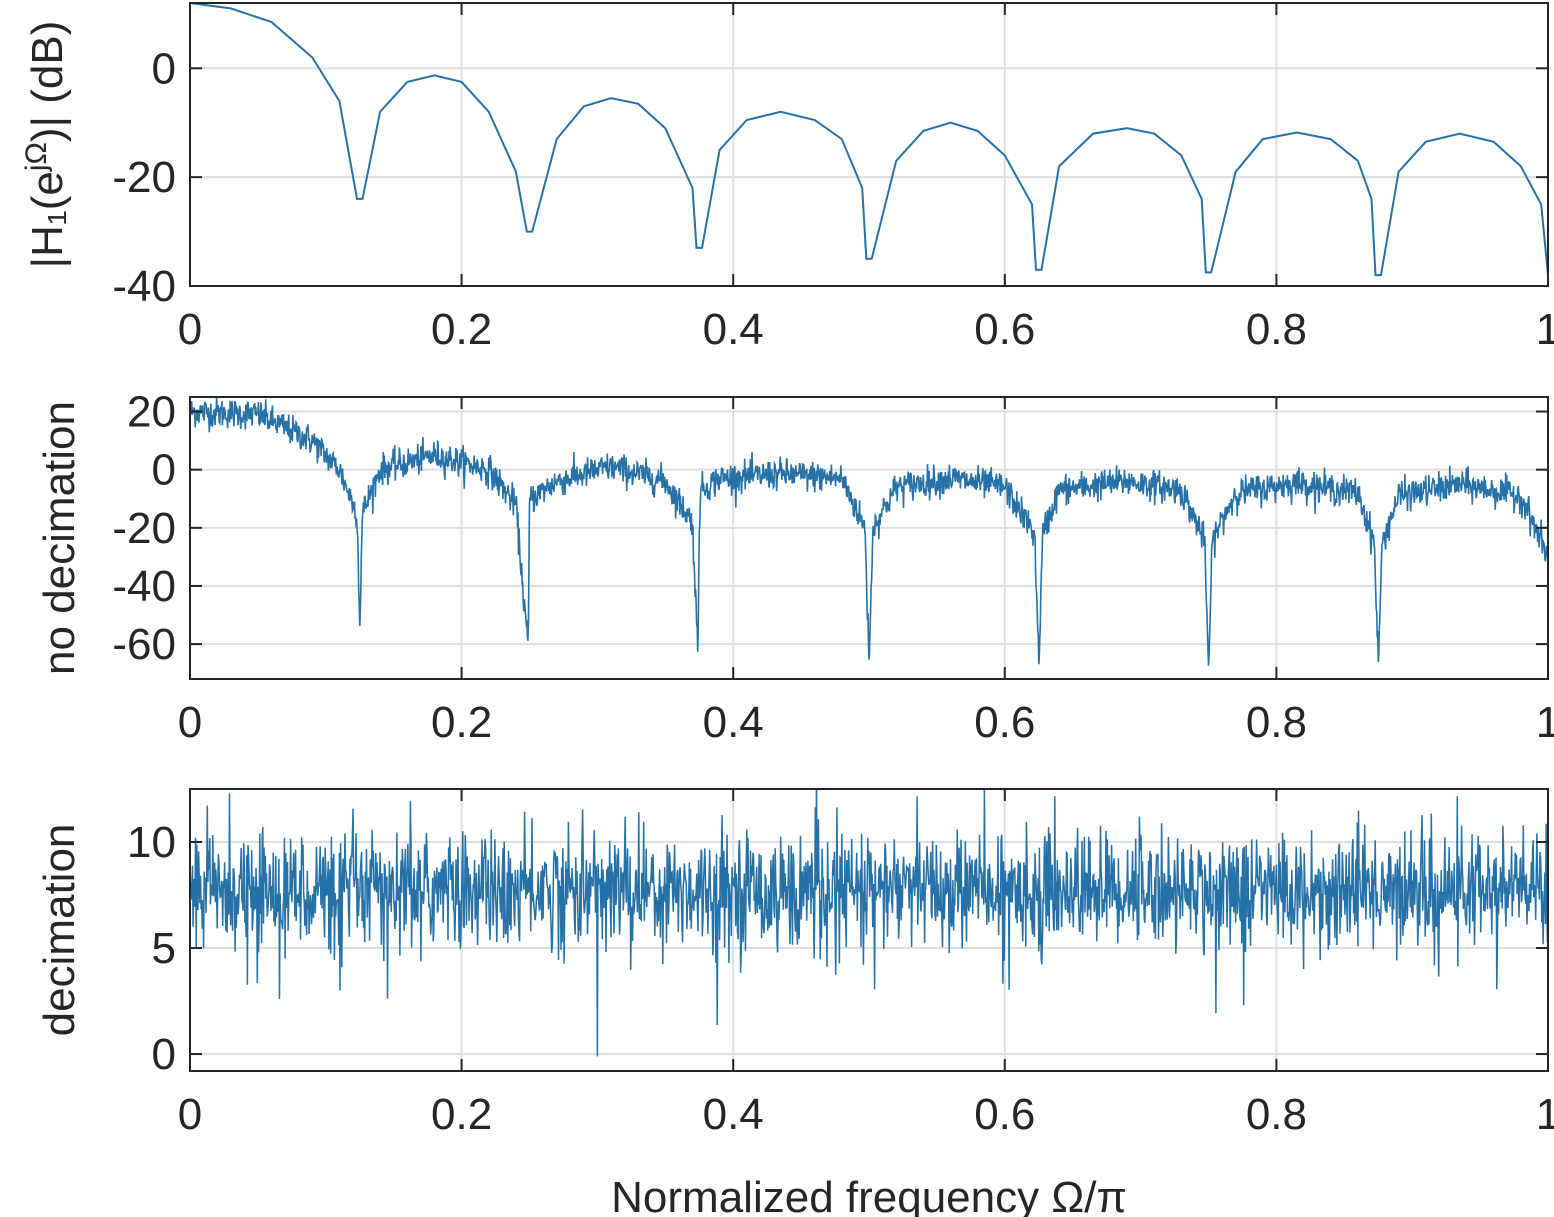 This screenshot has width=1554, height=1217. What do you see at coordinates (144, 644) in the screenshot?
I see `y-tick-label: -60` at bounding box center [144, 644].